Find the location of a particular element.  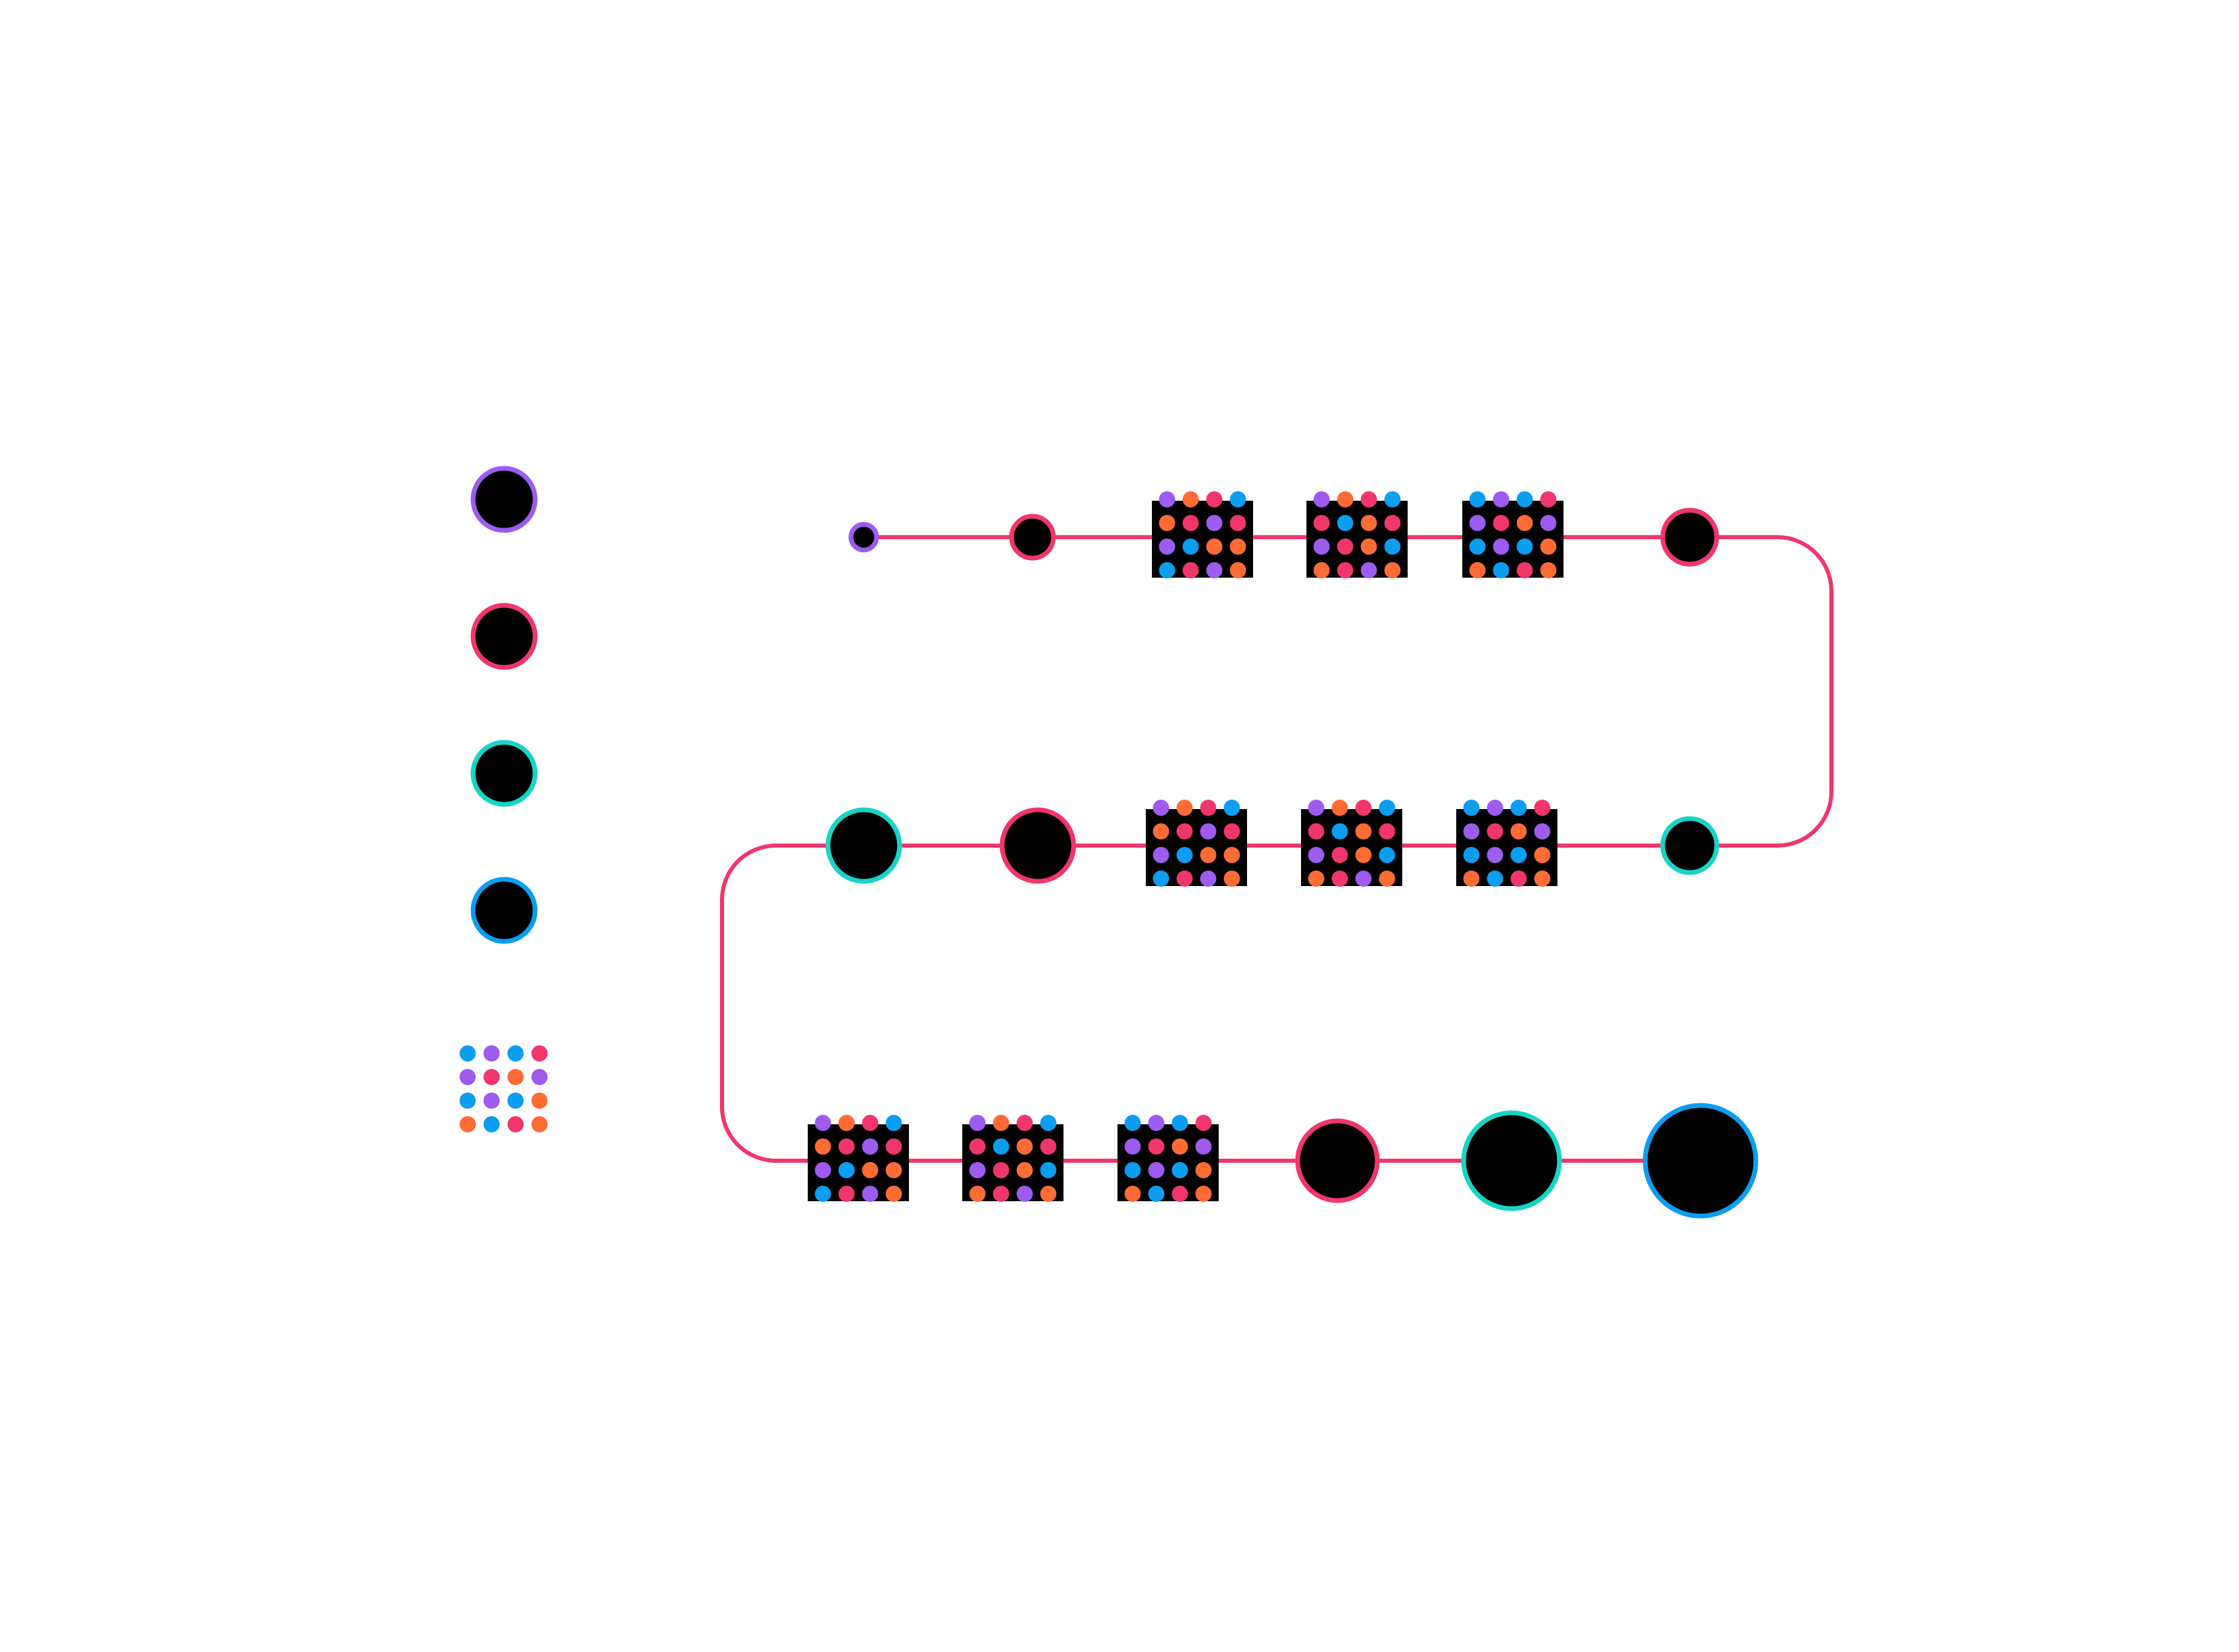

legend-dot-grid is located at coordinates (504, 1088).